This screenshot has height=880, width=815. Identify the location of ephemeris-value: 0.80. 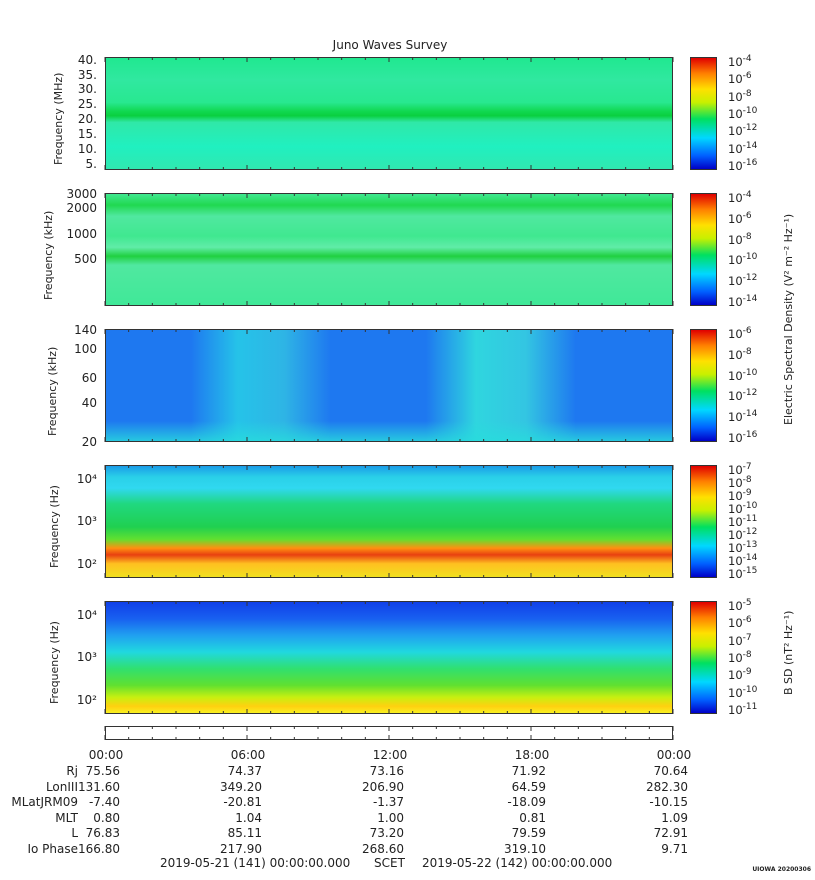
(106, 817).